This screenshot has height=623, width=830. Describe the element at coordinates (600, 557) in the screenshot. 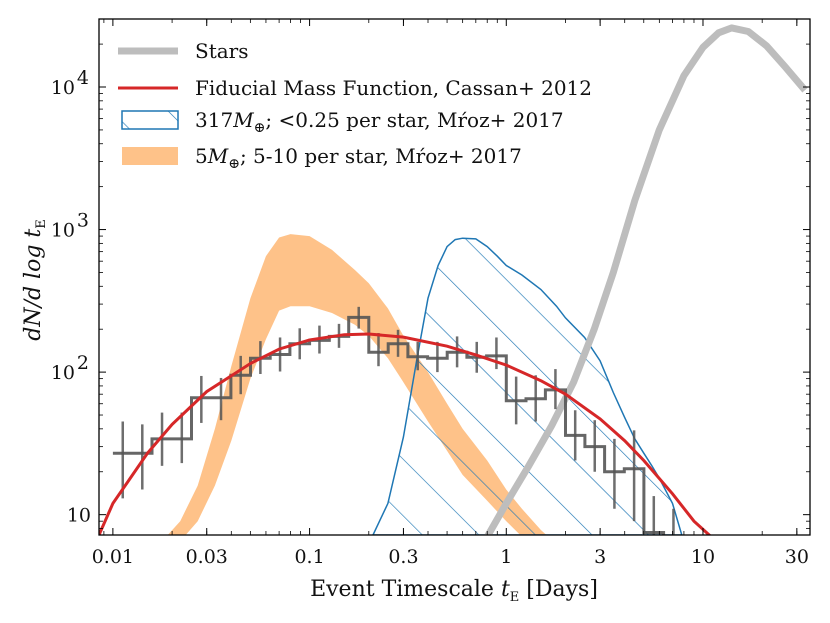

I see `x-tick-label: 3` at that location.